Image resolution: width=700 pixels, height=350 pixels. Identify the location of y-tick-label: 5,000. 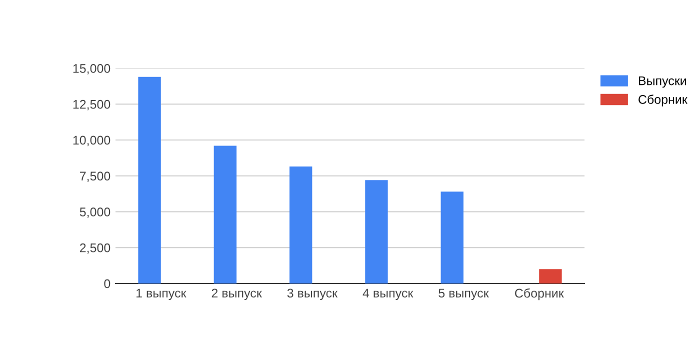
(95, 213).